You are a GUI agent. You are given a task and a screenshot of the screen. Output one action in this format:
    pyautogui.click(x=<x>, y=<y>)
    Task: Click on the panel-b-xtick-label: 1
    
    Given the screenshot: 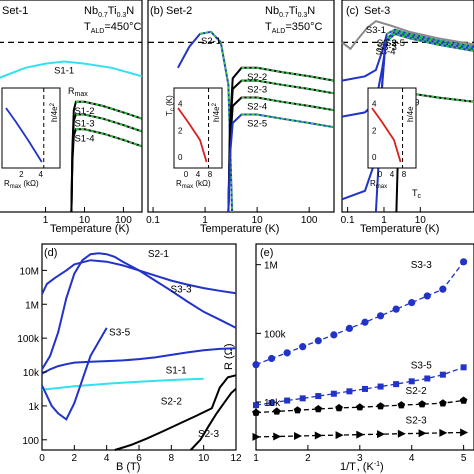 What is the action you would take?
    pyautogui.click(x=205, y=220)
    